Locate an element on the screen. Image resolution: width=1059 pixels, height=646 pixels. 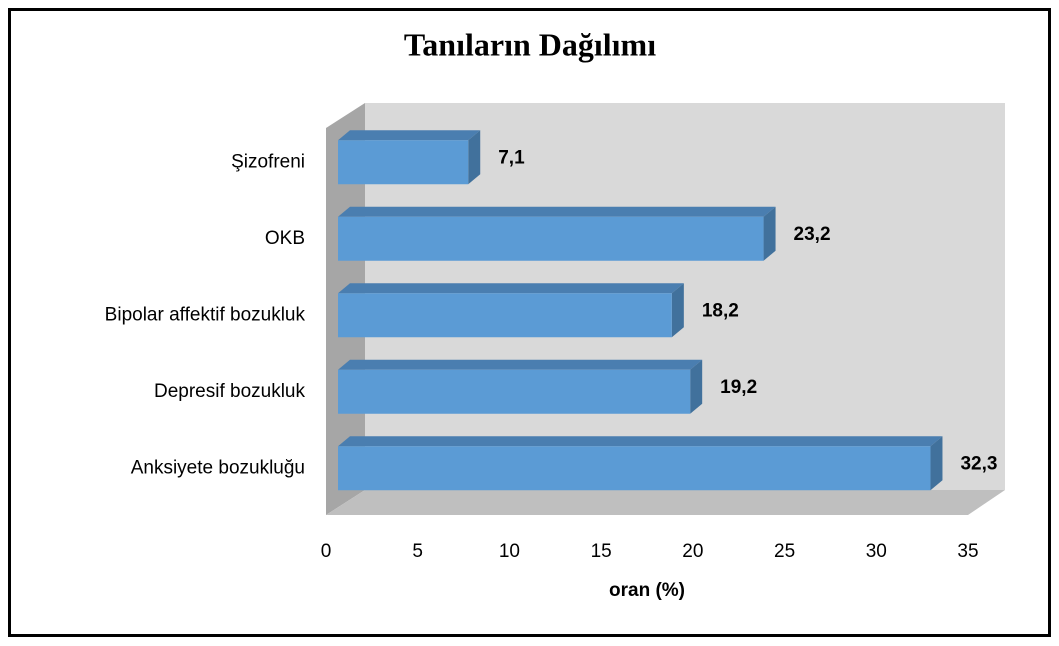
x-tick-label: 15 is located at coordinates (601, 551).